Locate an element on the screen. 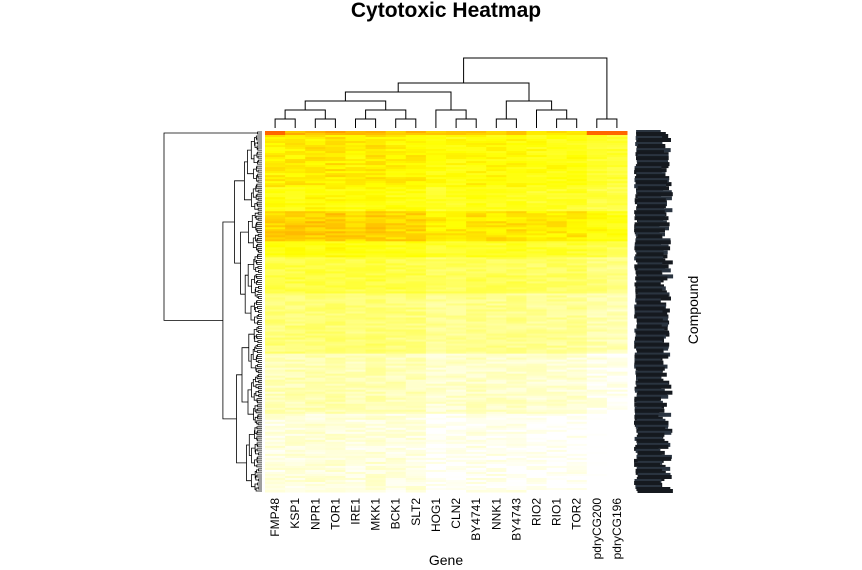 The width and height of the screenshot is (862, 570). column-label: CLN2 is located at coordinates (456, 513).